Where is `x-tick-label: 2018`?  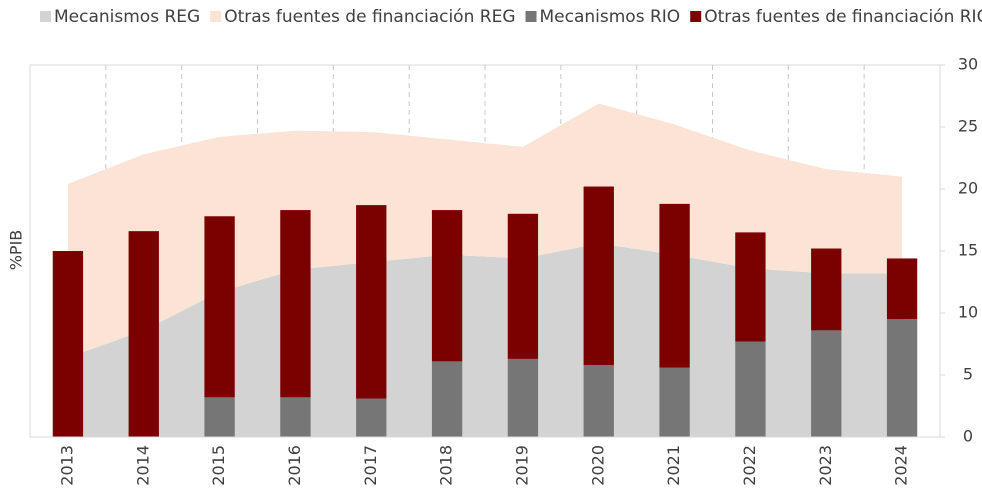 x-tick-label: 2018 is located at coordinates (446, 465).